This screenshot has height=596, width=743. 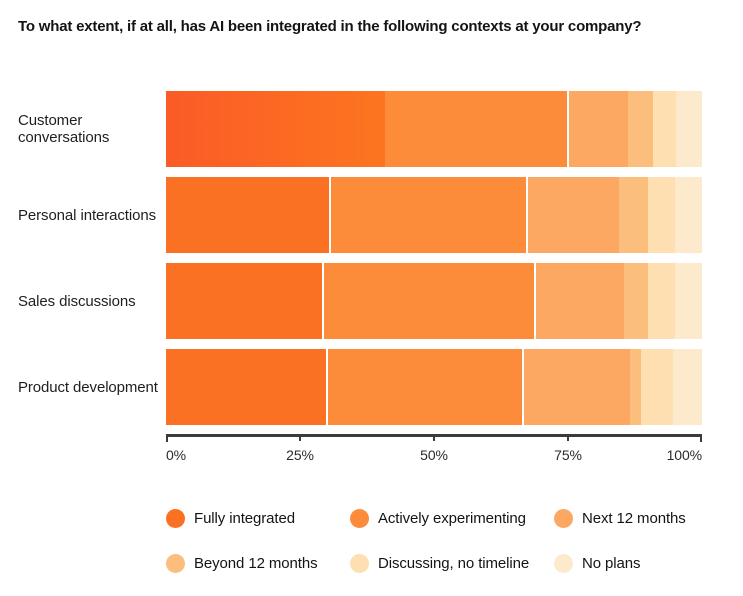 I want to click on legend-item-fully-integrated: Fully integrated, so click(x=258, y=518).